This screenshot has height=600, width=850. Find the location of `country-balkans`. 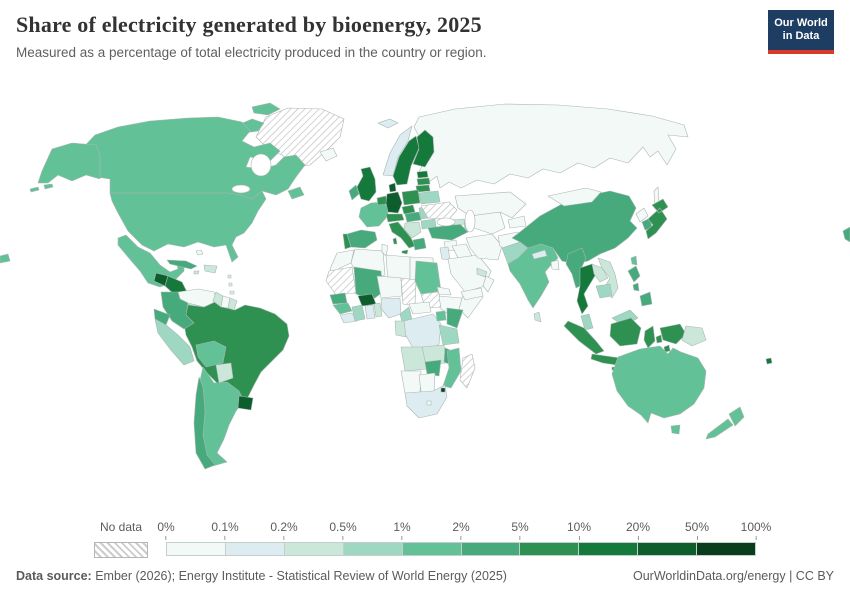

country-balkans is located at coordinates (412, 230).